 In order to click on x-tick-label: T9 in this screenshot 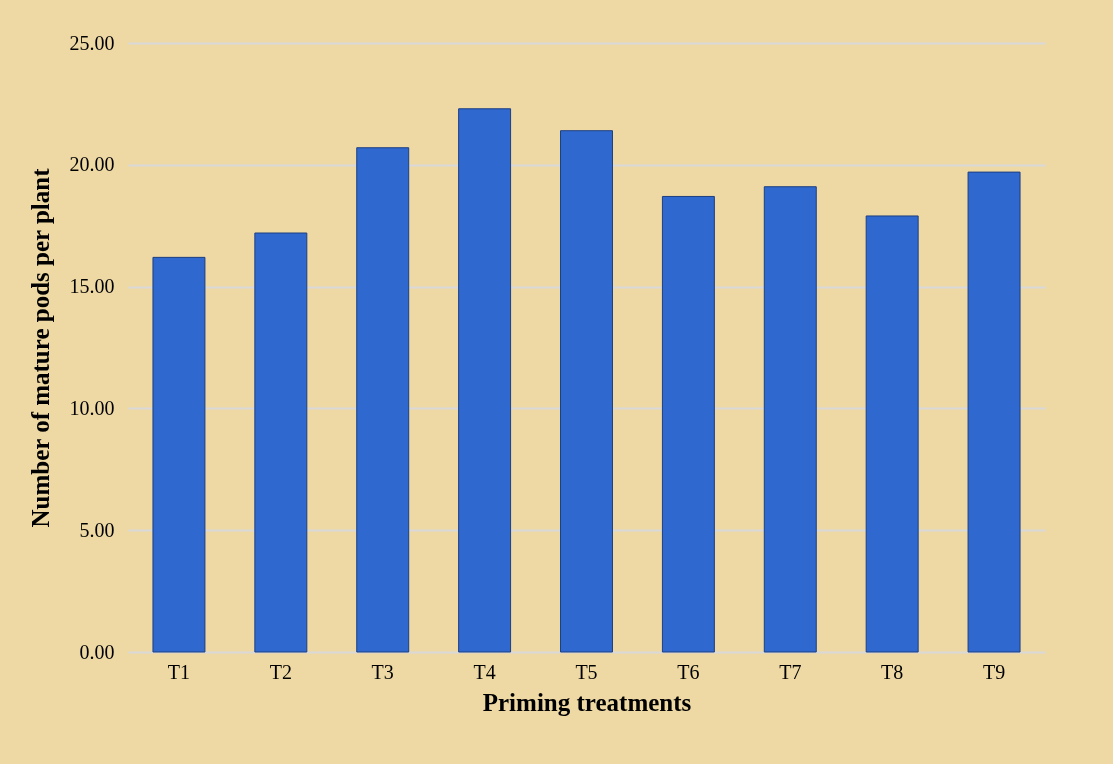, I will do `click(994, 671)`.